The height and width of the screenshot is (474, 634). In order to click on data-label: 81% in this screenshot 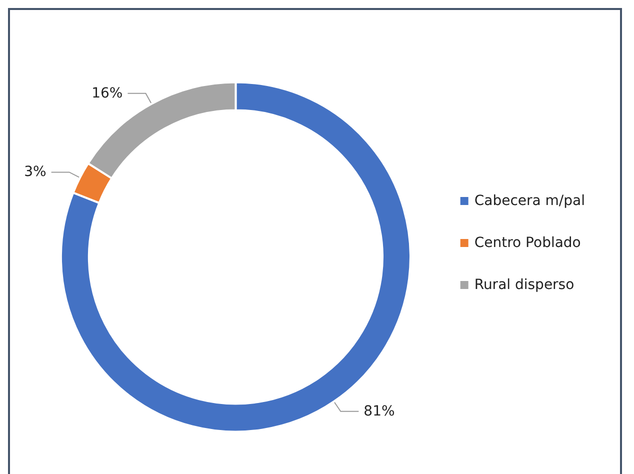, I will do `click(379, 411)`.